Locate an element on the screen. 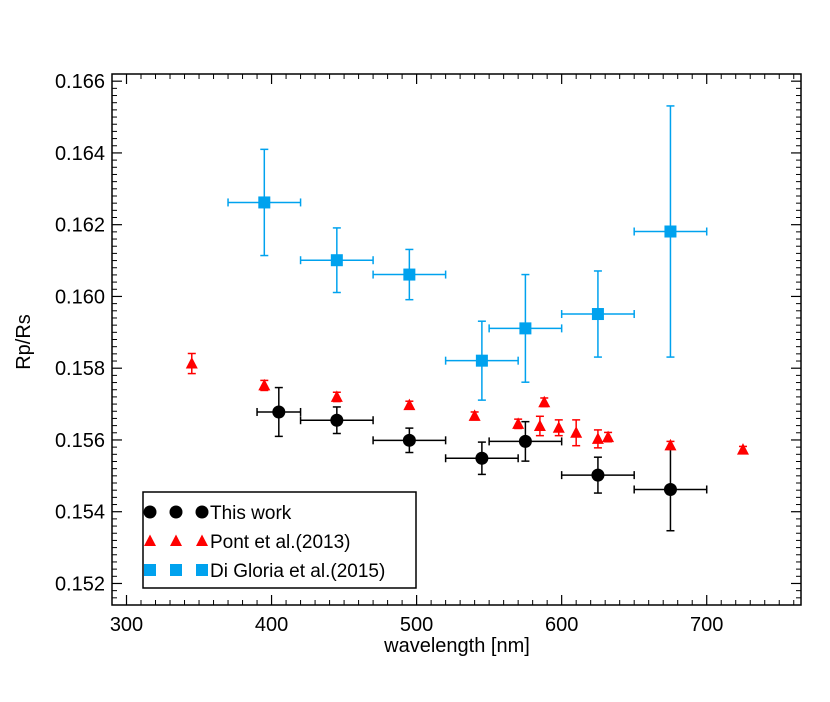 Image resolution: width=830 pixels, height=702 pixels. legend-label: Pont et al.(2013) is located at coordinates (280, 542).